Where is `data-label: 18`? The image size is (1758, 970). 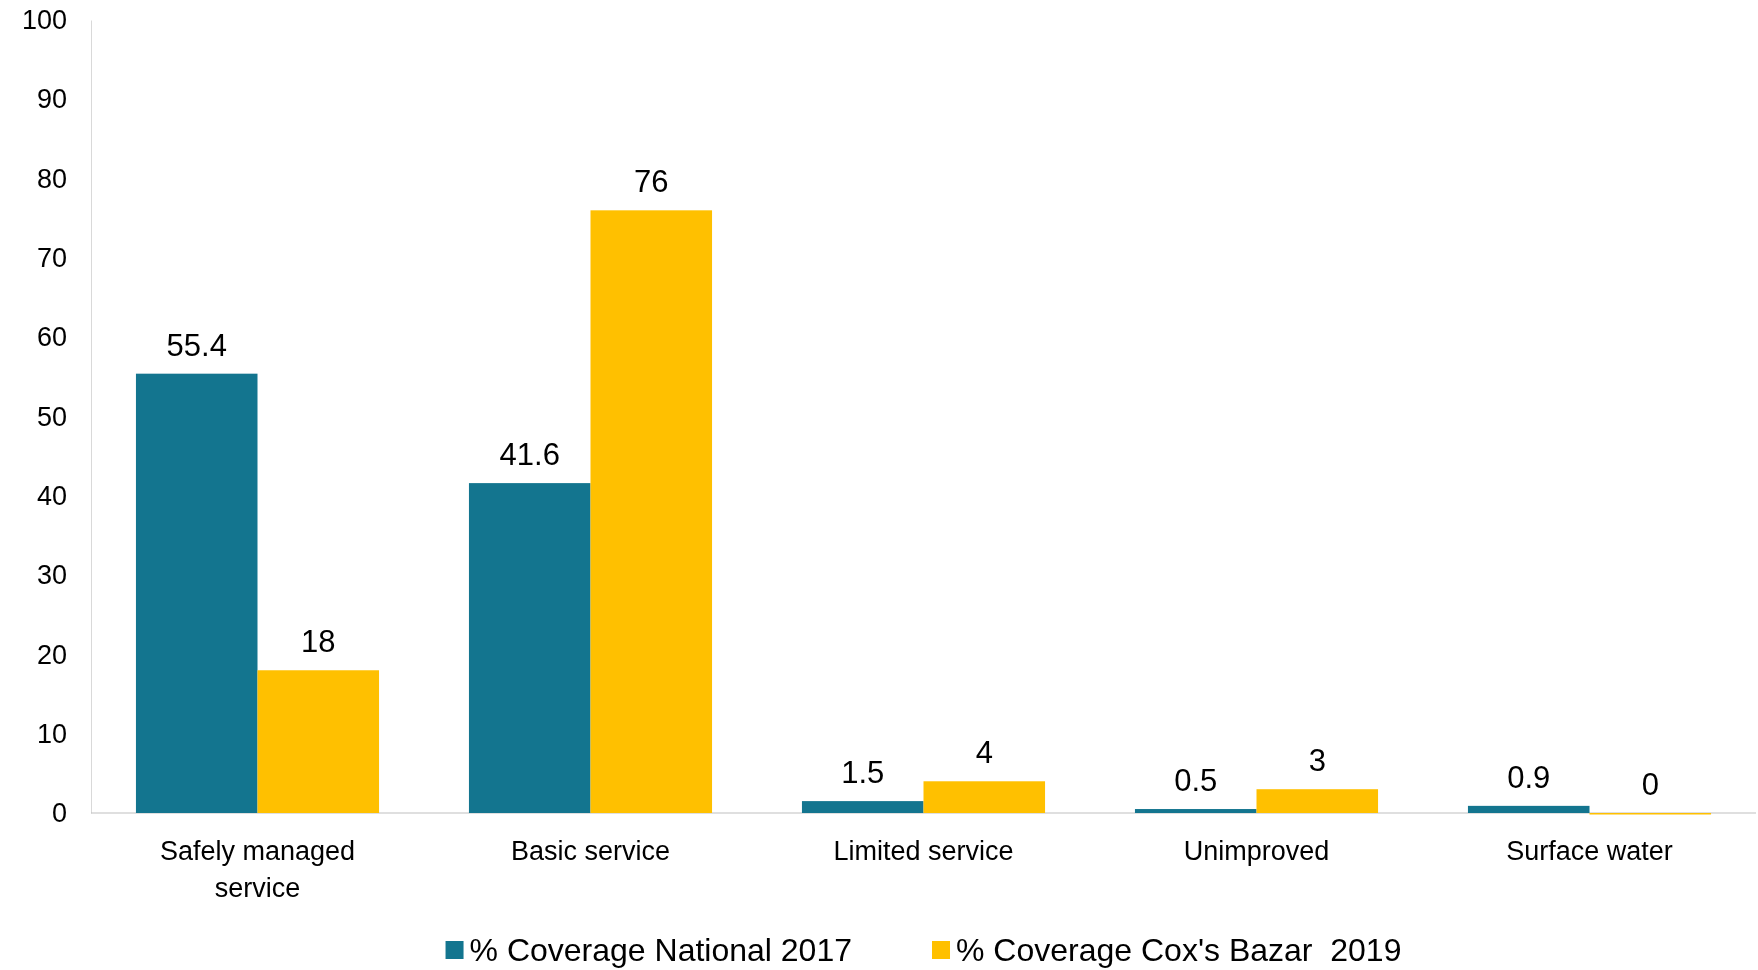 data-label: 18 is located at coordinates (318, 642).